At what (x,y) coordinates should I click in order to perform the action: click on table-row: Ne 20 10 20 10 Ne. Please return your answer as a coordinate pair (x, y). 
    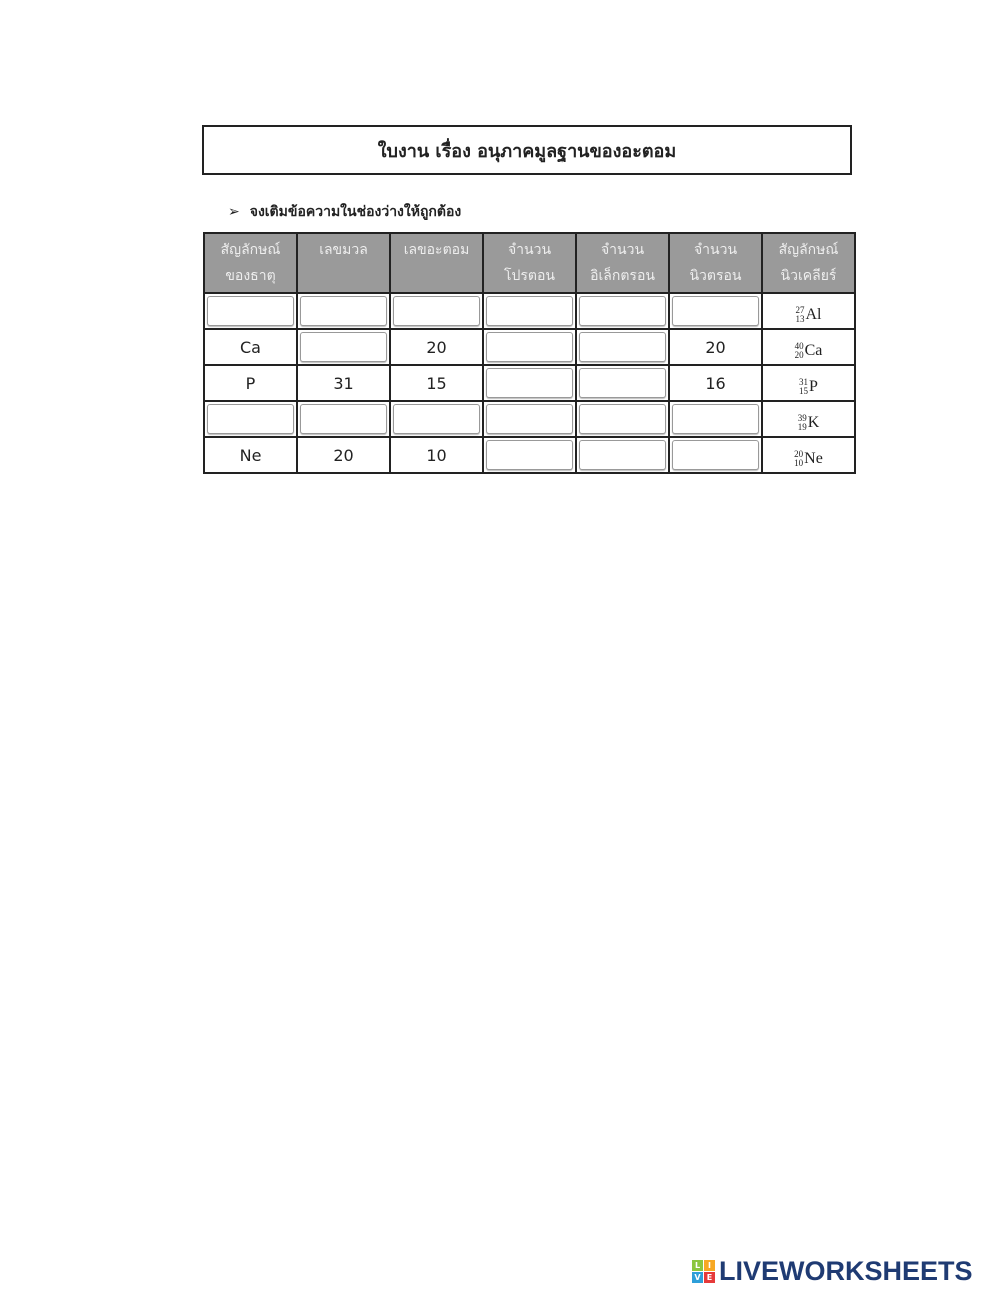
    Looking at the image, I should click on (529, 455).